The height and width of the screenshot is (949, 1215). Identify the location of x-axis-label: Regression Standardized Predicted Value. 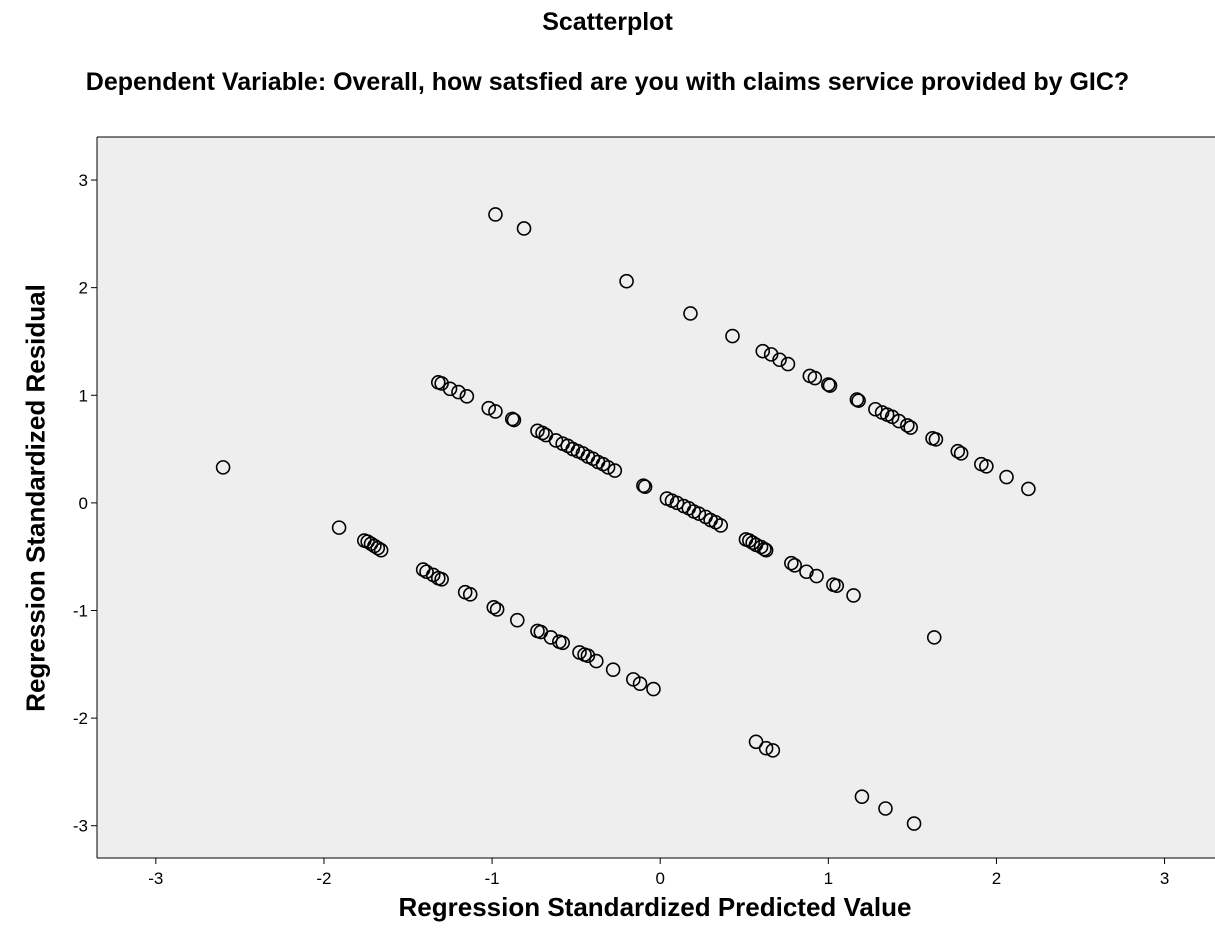
(655, 907).